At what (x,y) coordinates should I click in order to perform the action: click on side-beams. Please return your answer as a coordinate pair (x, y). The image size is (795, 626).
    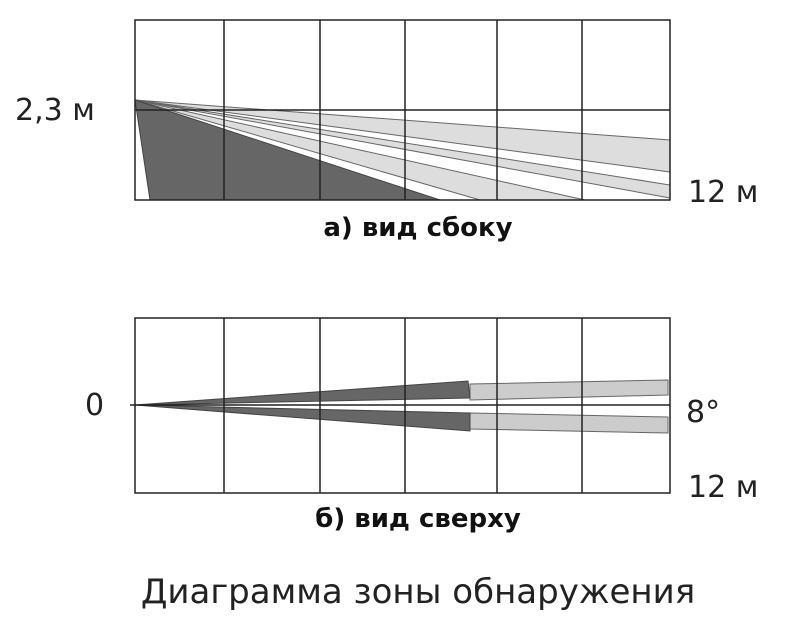
    Looking at the image, I should click on (402, 150).